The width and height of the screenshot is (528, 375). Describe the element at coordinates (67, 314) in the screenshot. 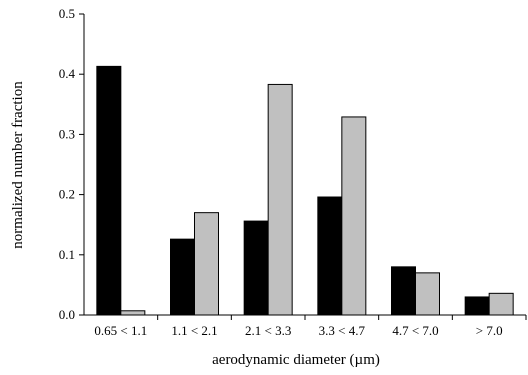

I see `y-tick-label: 0.0` at that location.